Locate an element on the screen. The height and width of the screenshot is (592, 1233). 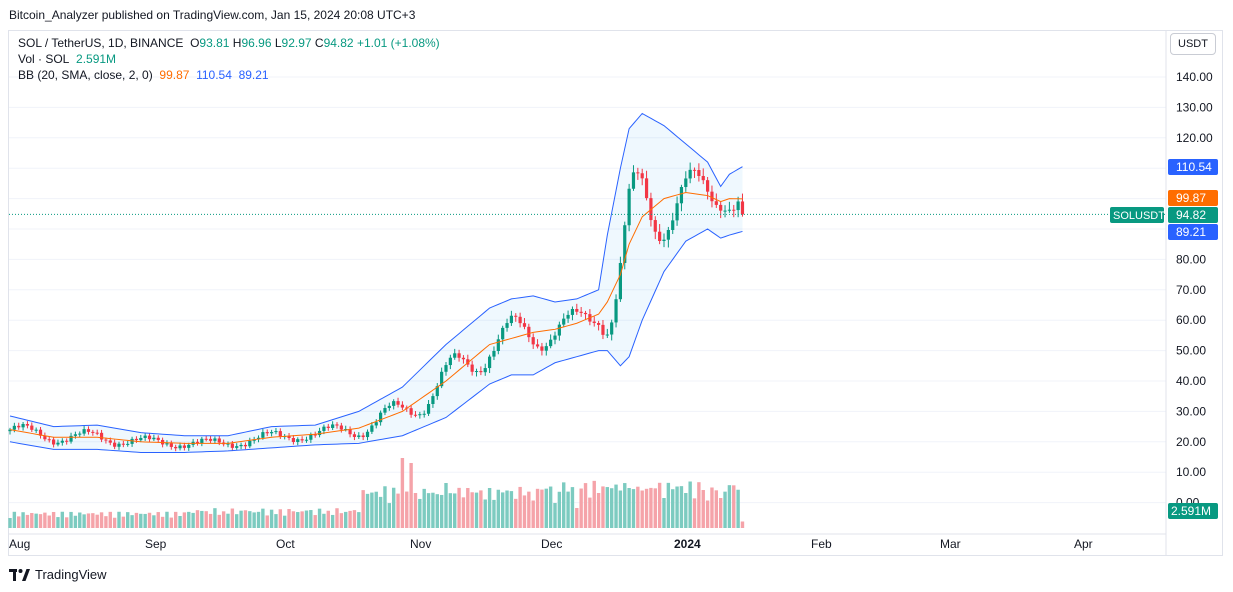
legend-low: 92.97 is located at coordinates (296, 43).